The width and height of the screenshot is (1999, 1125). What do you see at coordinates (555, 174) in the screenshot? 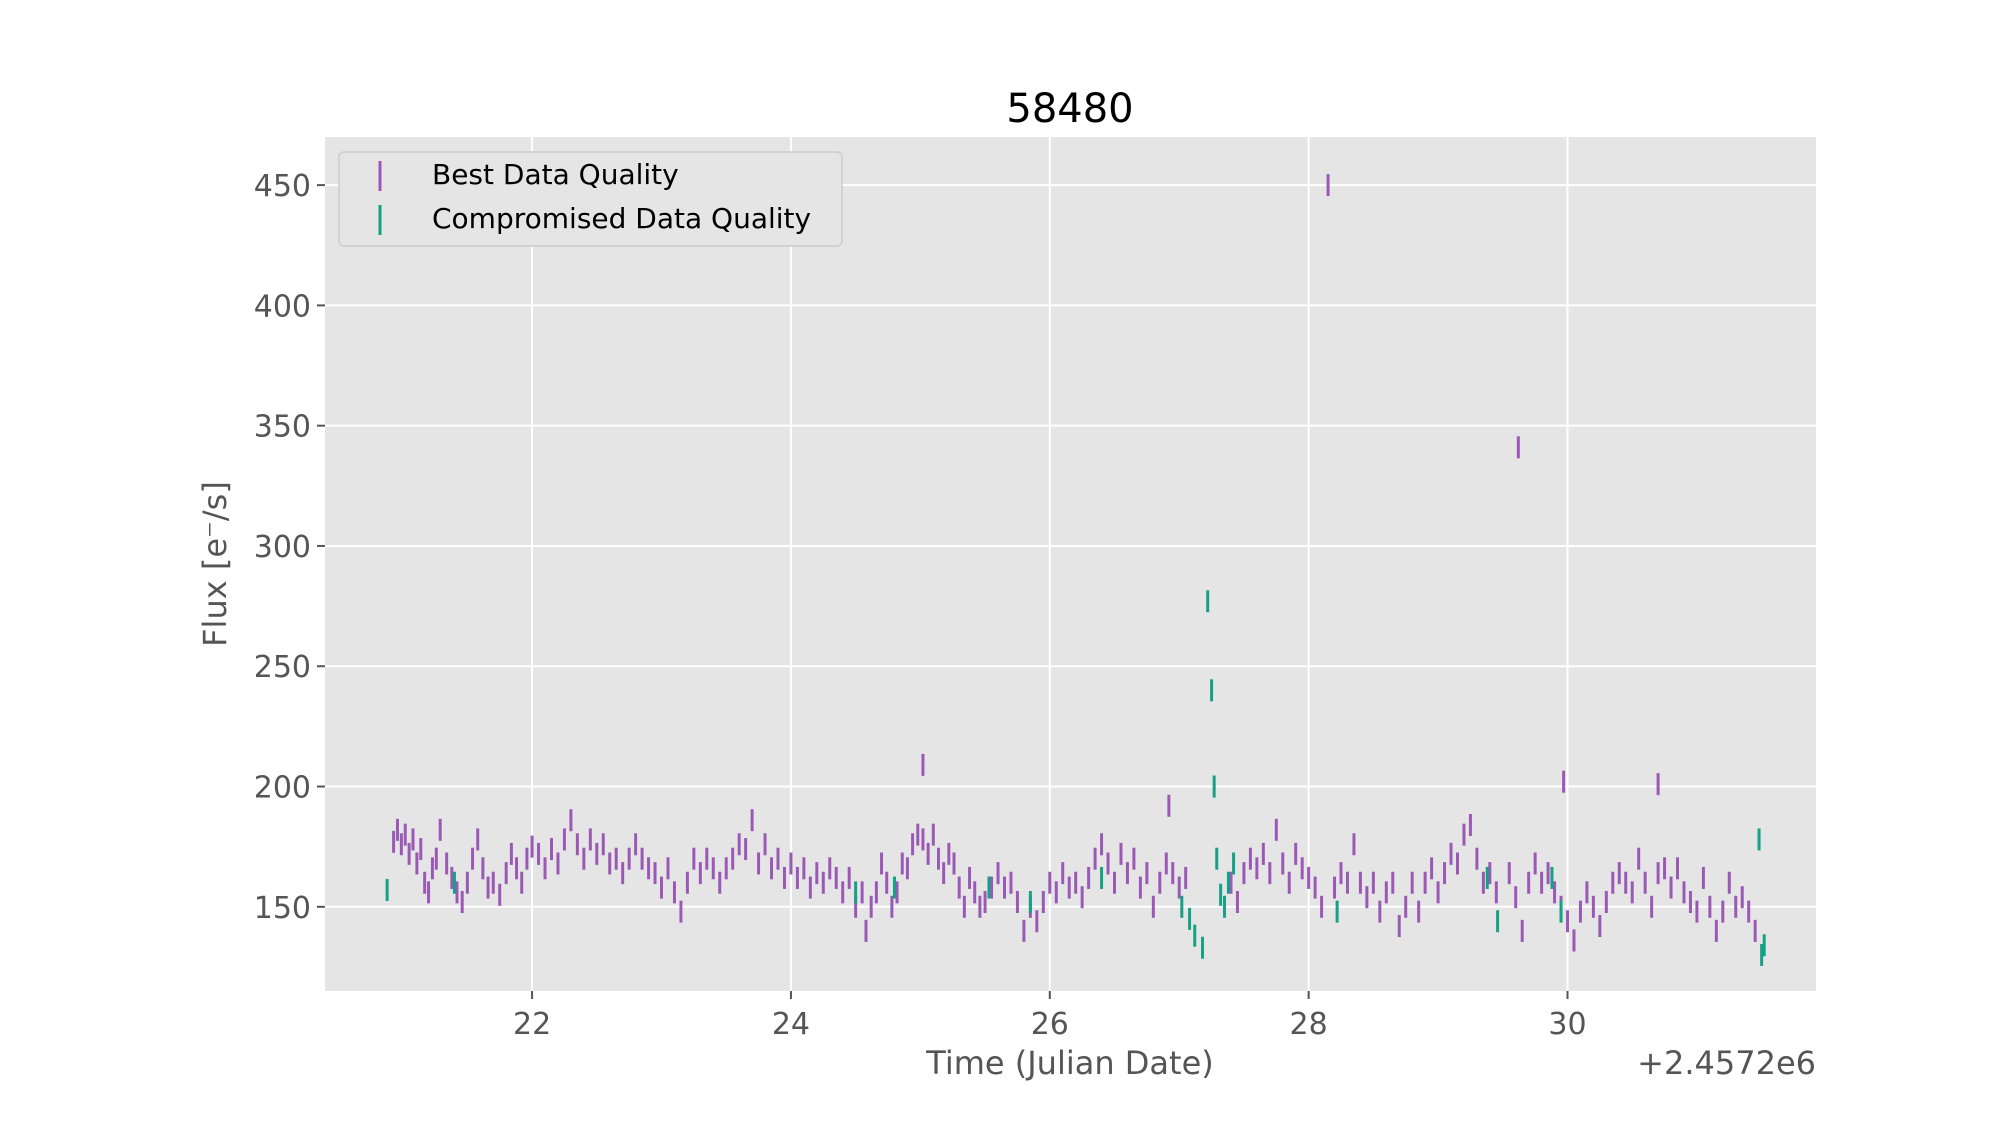
I see `legend-label-best: Best Data Quality` at bounding box center [555, 174].